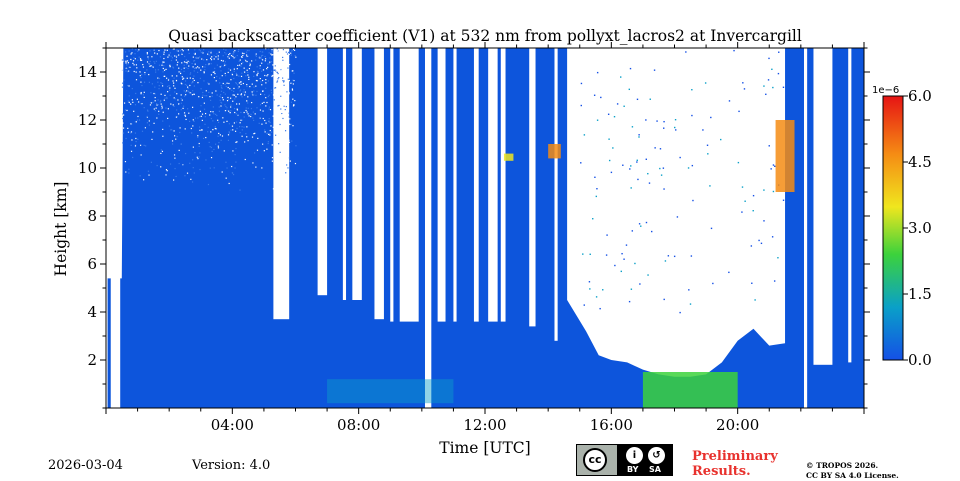  I want to click on x-tick-label: 04:00, so click(232, 425).